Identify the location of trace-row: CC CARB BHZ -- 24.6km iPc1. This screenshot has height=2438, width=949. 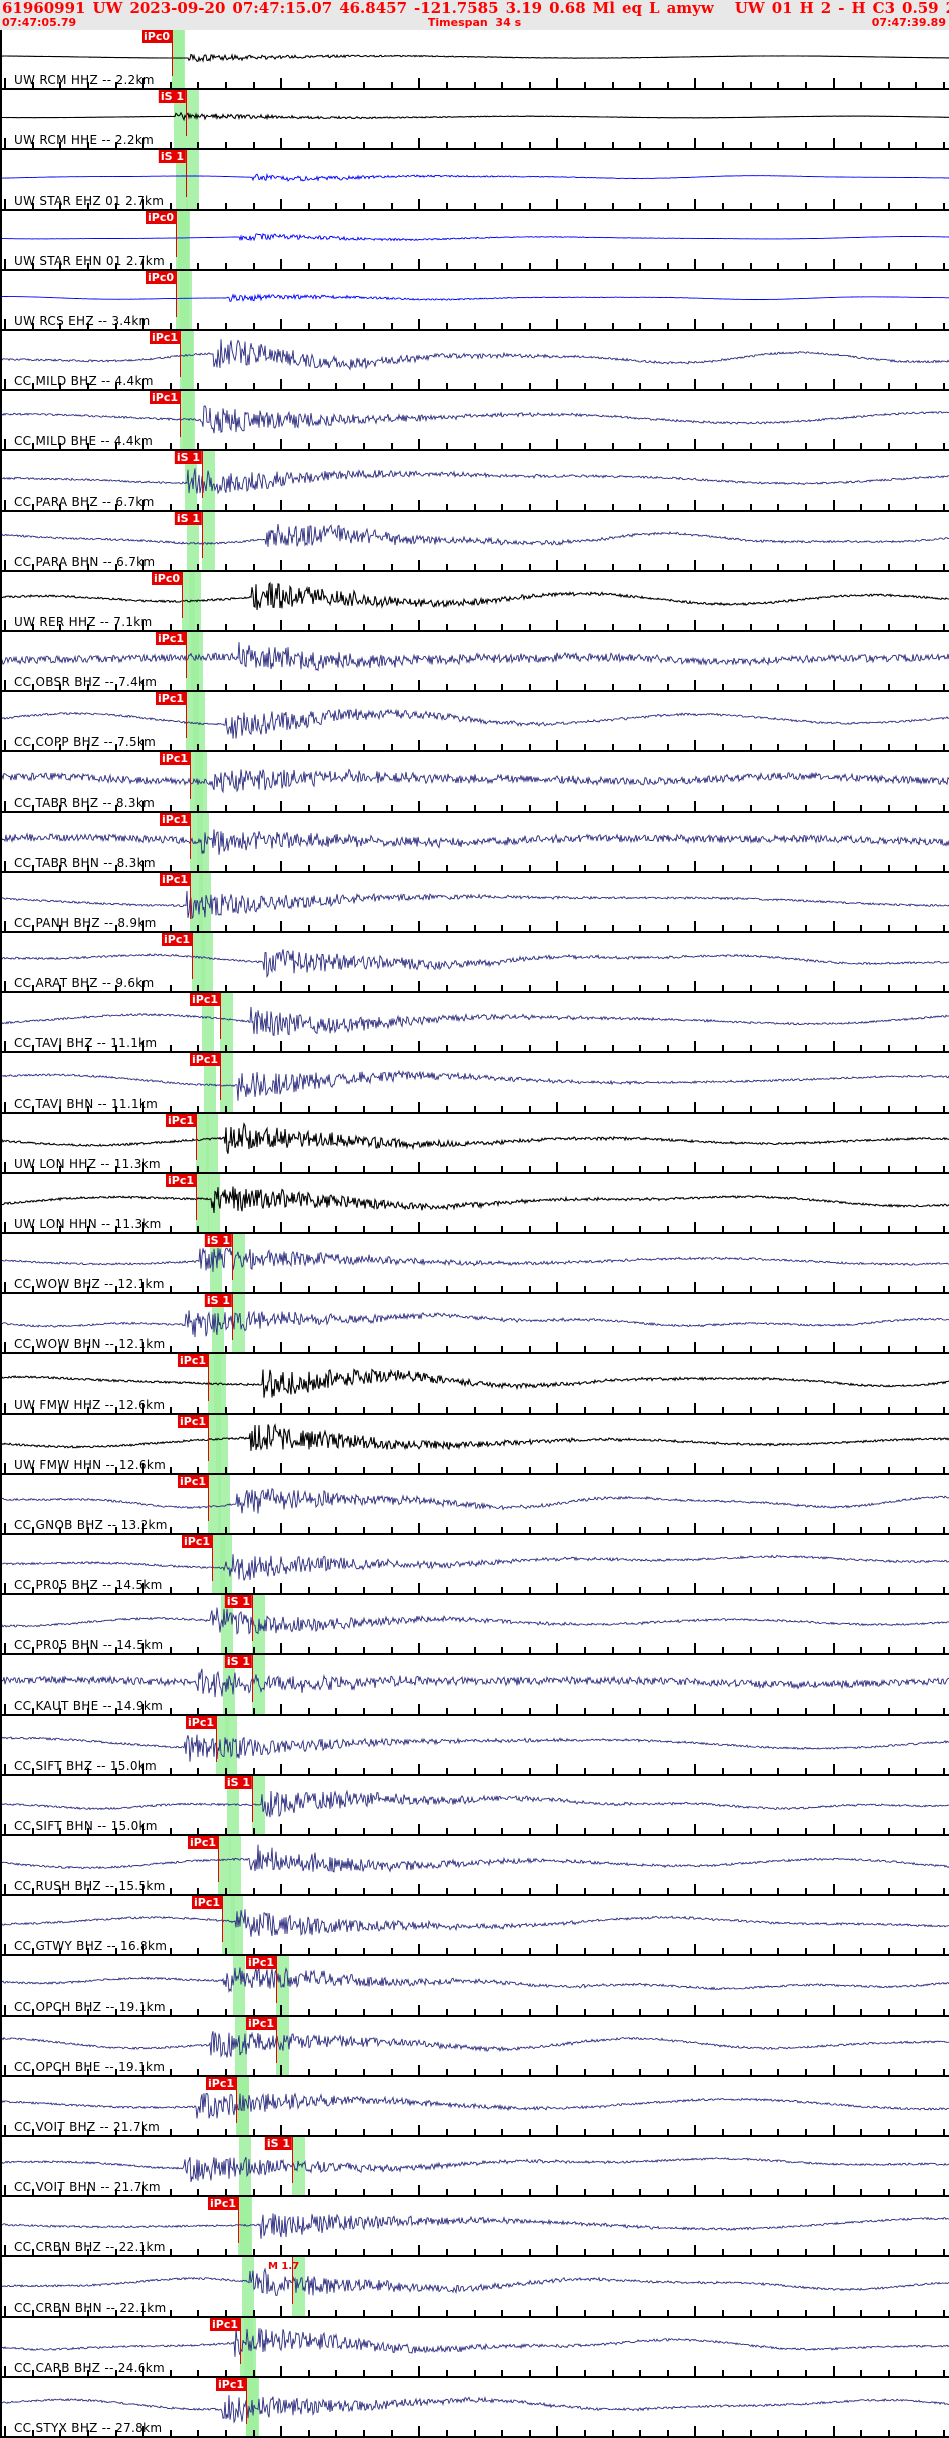
(474, 2347).